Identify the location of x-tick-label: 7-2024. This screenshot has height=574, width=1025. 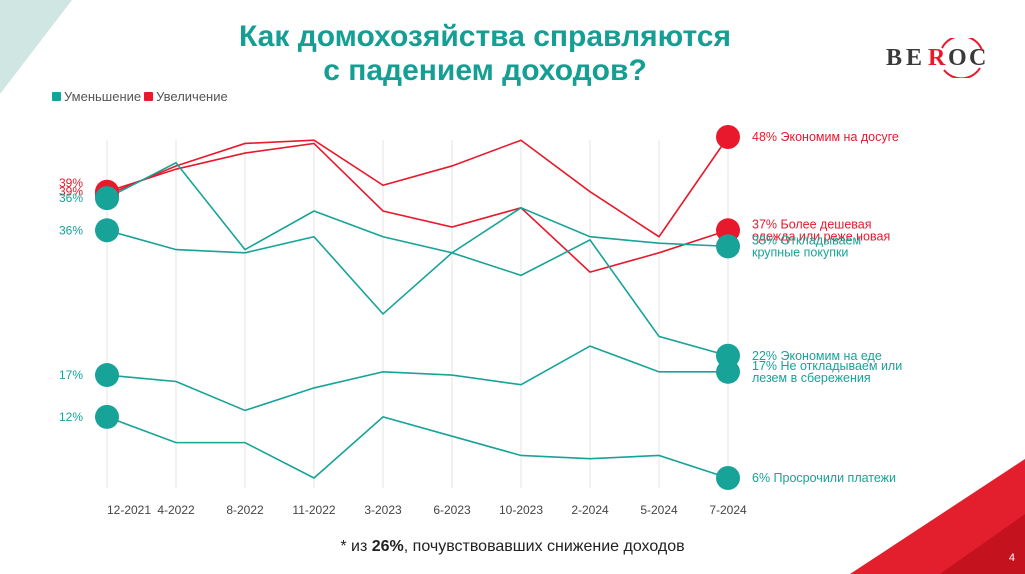
(728, 510).